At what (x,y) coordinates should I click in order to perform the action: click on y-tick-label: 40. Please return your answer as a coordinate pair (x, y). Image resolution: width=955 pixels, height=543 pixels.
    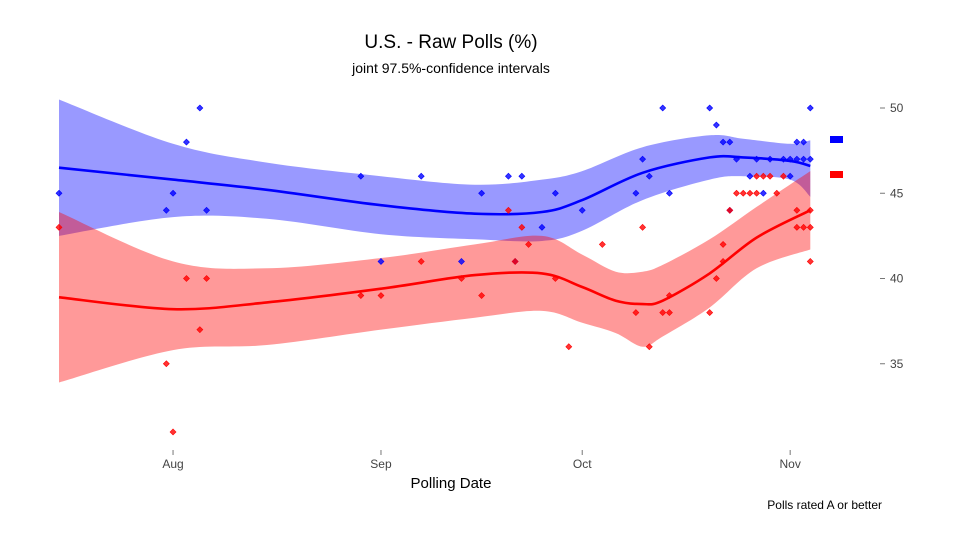
    Looking at the image, I should click on (897, 279).